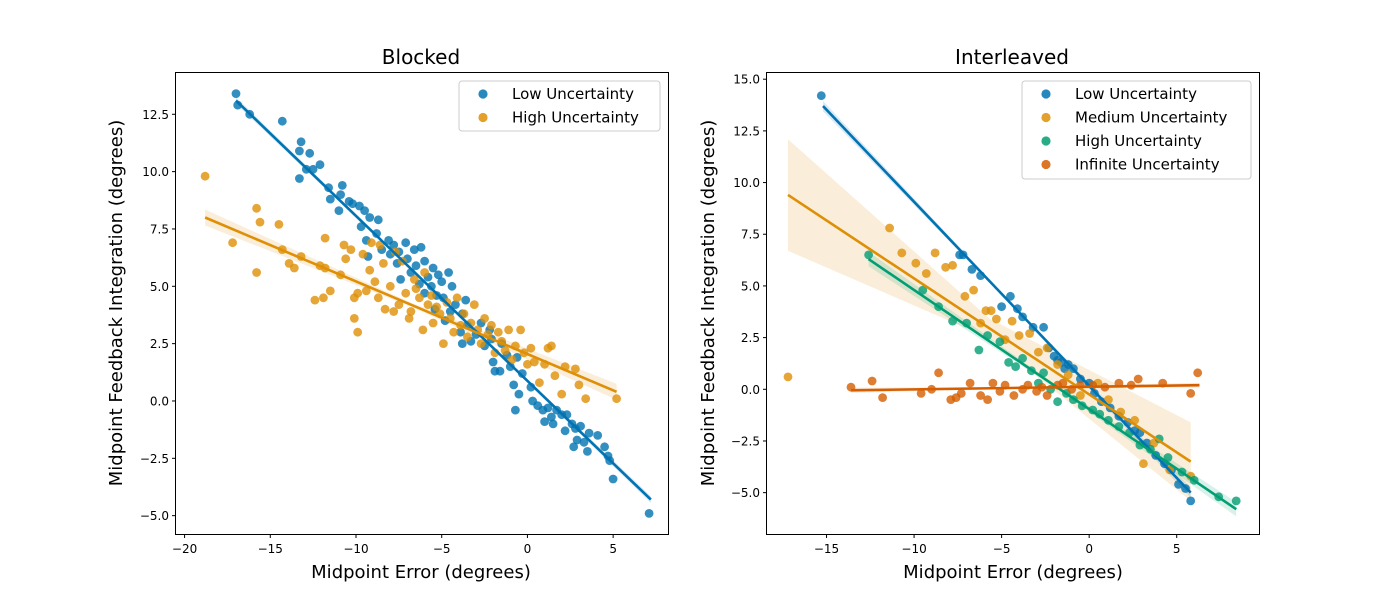 This screenshot has height=600, width=1400. Describe the element at coordinates (159, 229) in the screenshot. I see `y-tick-label: 7.5` at that location.